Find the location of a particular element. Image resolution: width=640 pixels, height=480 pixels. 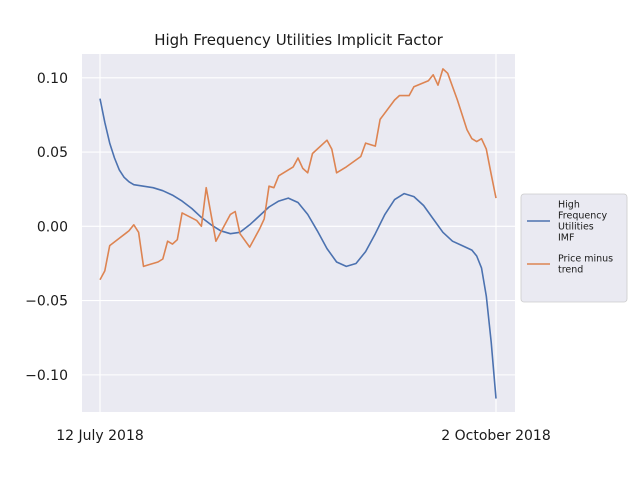

chart-title: High Frequency Utilities Implicit Factor is located at coordinates (298, 40).